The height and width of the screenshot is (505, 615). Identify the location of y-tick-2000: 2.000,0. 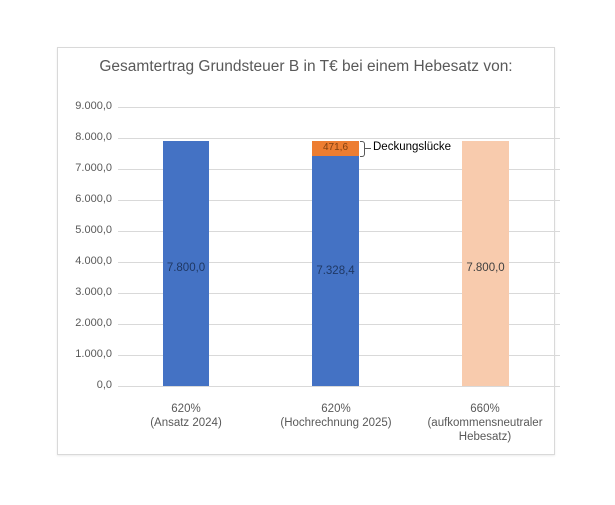
(93, 323).